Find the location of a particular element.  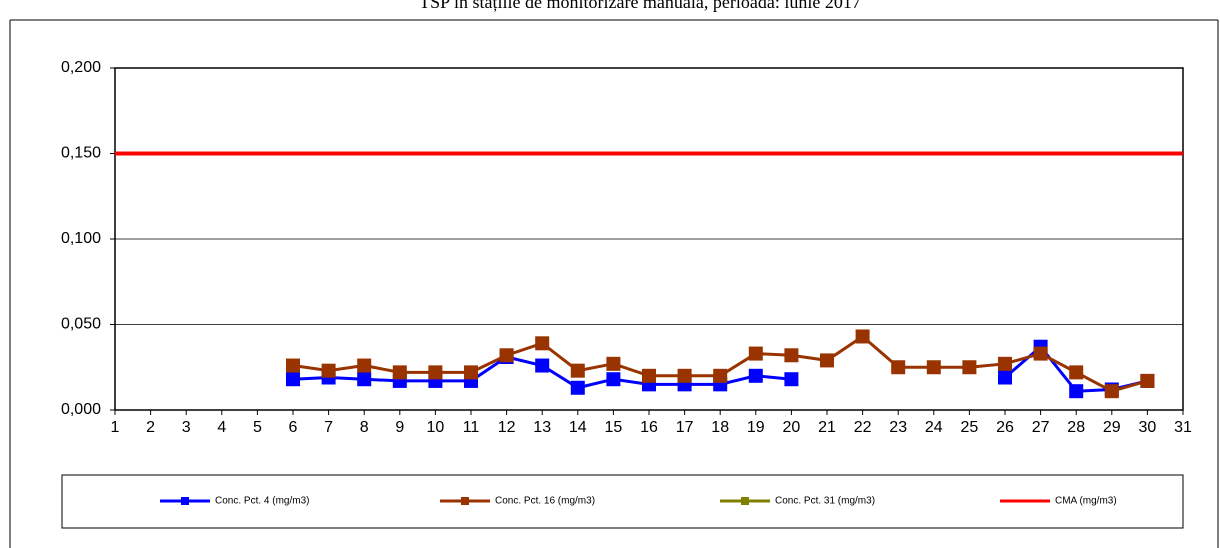

x-tick-label: 16 is located at coordinates (649, 427).